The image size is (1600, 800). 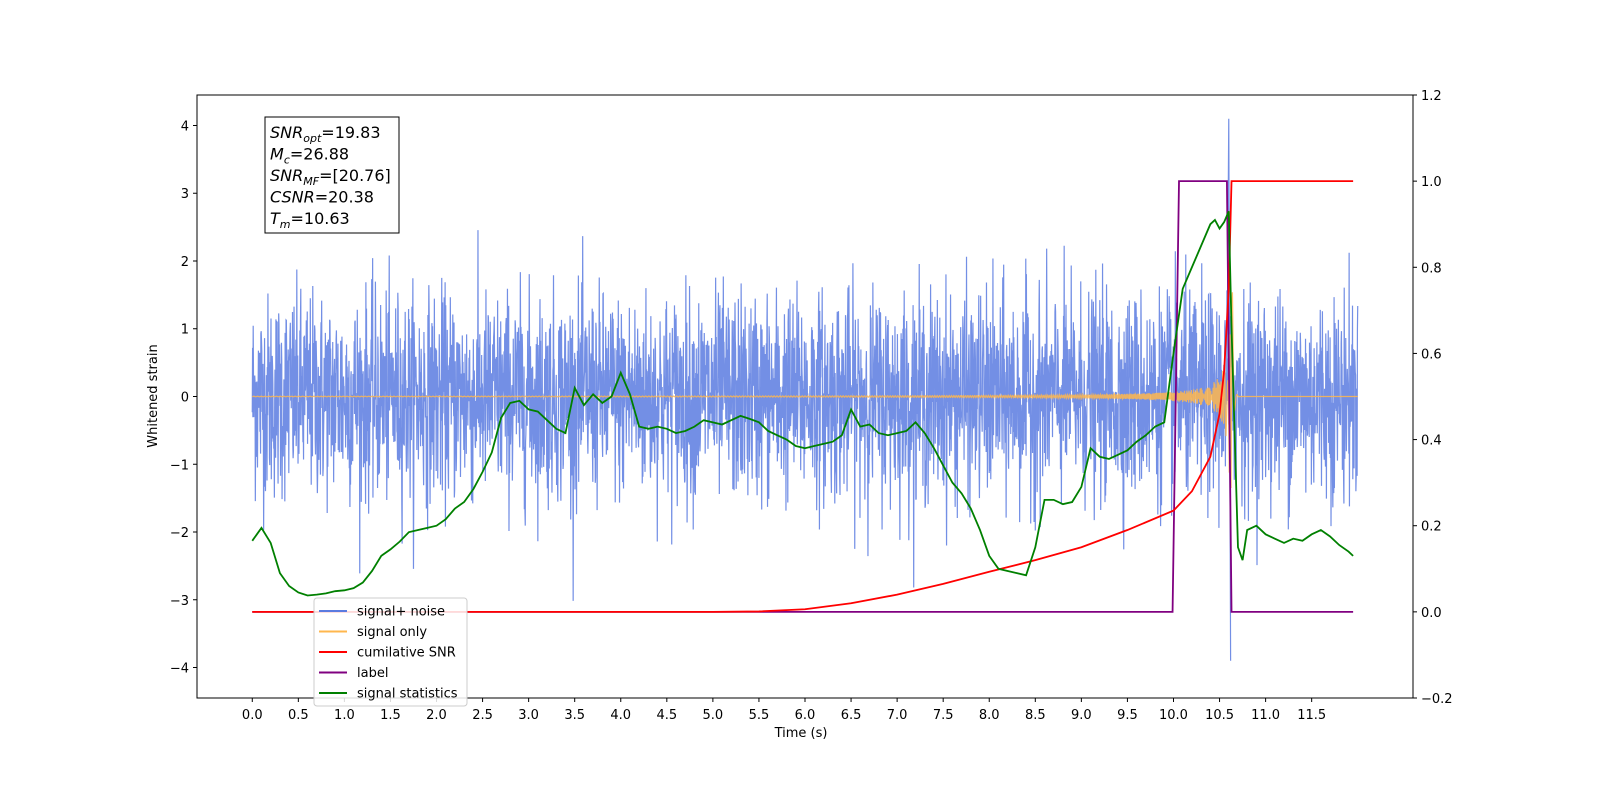 I want to click on x-tick-label: 3.5, so click(x=574, y=715).